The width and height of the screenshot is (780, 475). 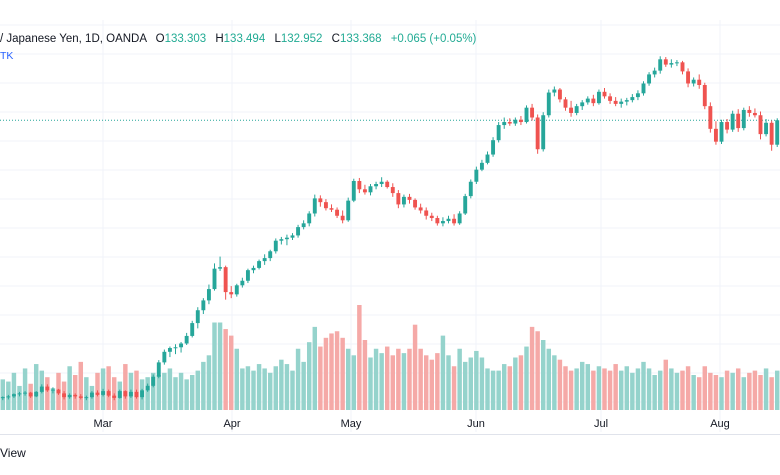 I want to click on x-tick-label: Aug, so click(x=720, y=424).